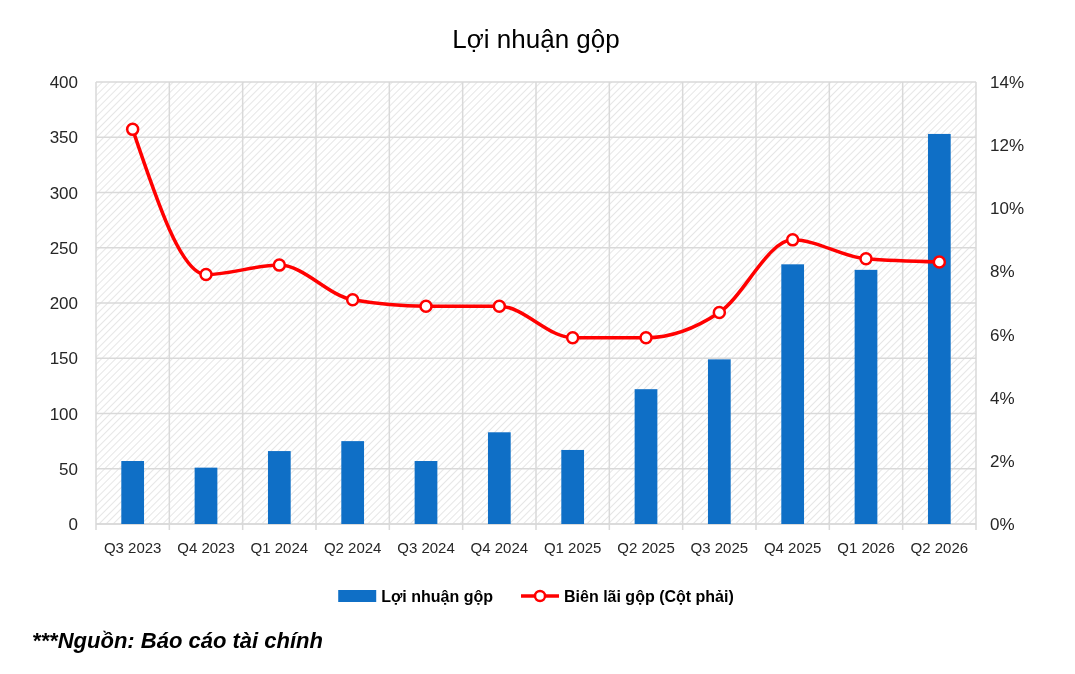 Image resolution: width=1075 pixels, height=674 pixels. I want to click on x-tick-label: Q2 2026, so click(939, 547).